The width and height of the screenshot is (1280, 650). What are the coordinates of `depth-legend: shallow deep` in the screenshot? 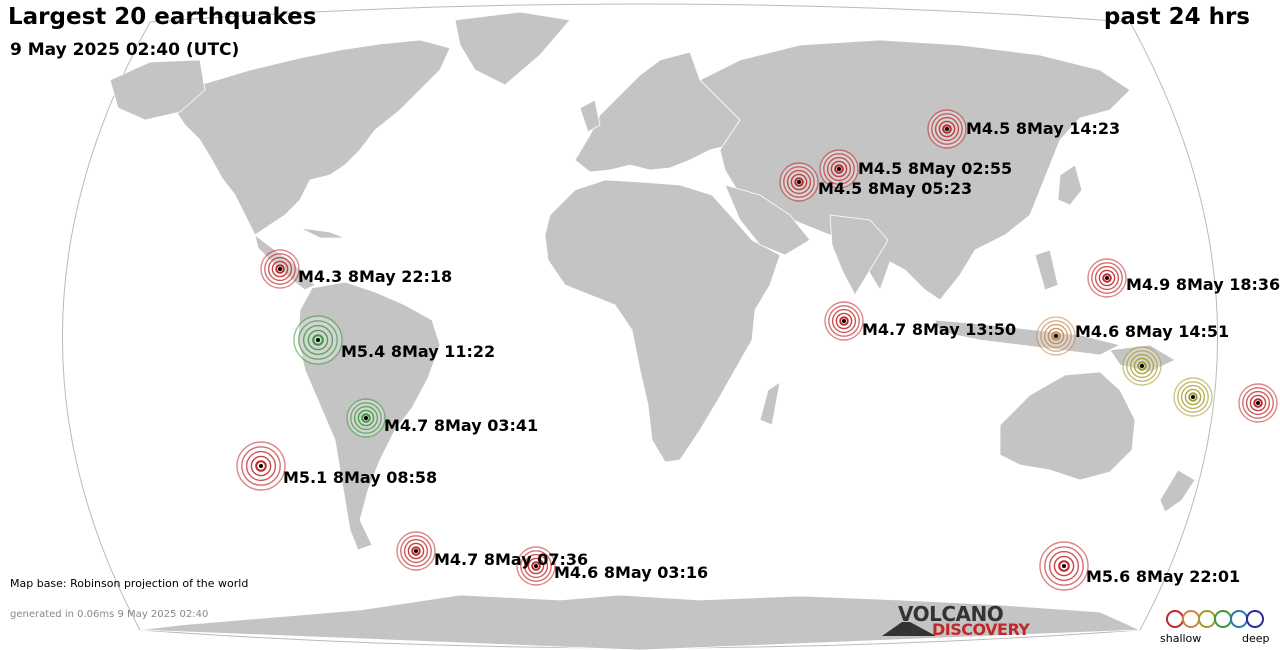 It's located at (1214, 628).